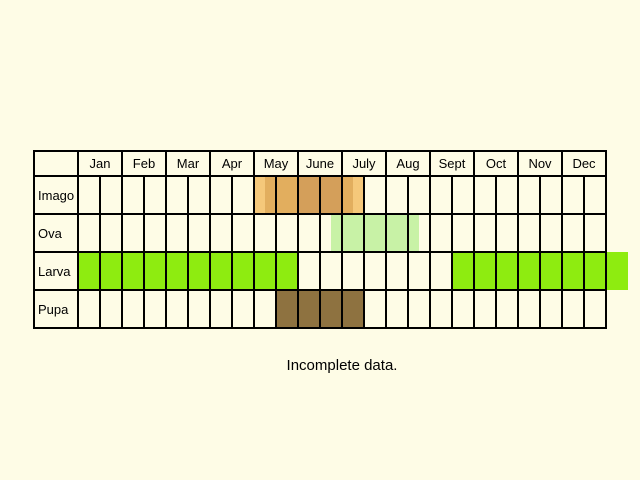 The image size is (640, 480). I want to click on stage-label-ova: Ova, so click(50, 233).